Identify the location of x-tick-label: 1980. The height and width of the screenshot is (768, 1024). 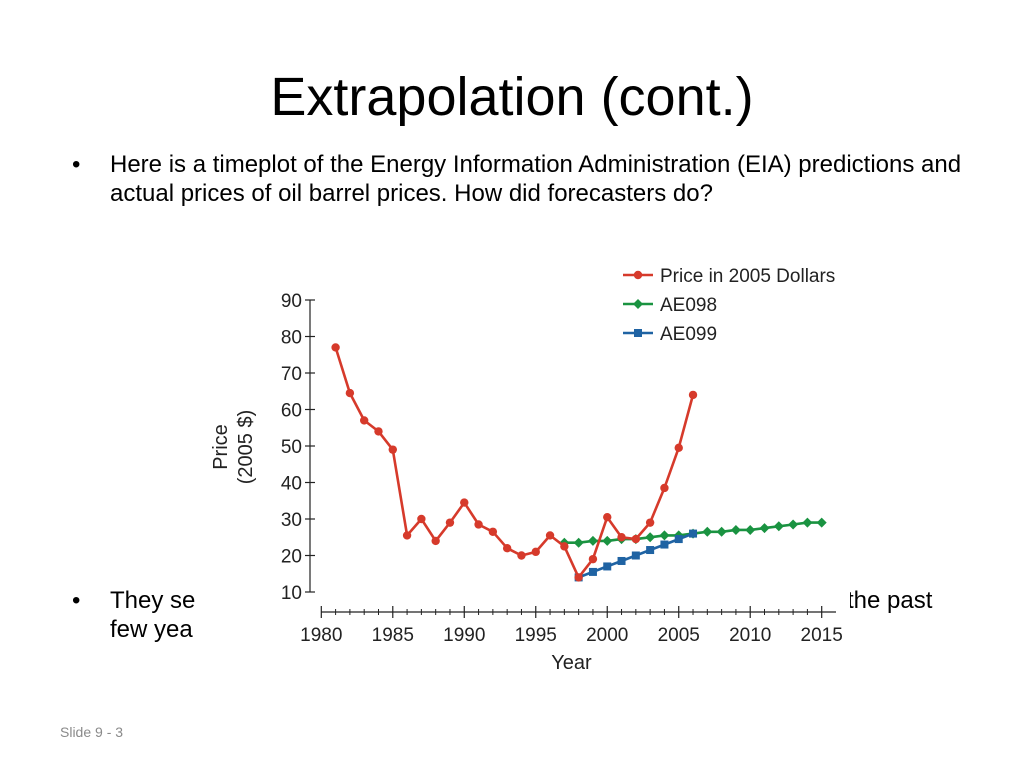
(321, 635).